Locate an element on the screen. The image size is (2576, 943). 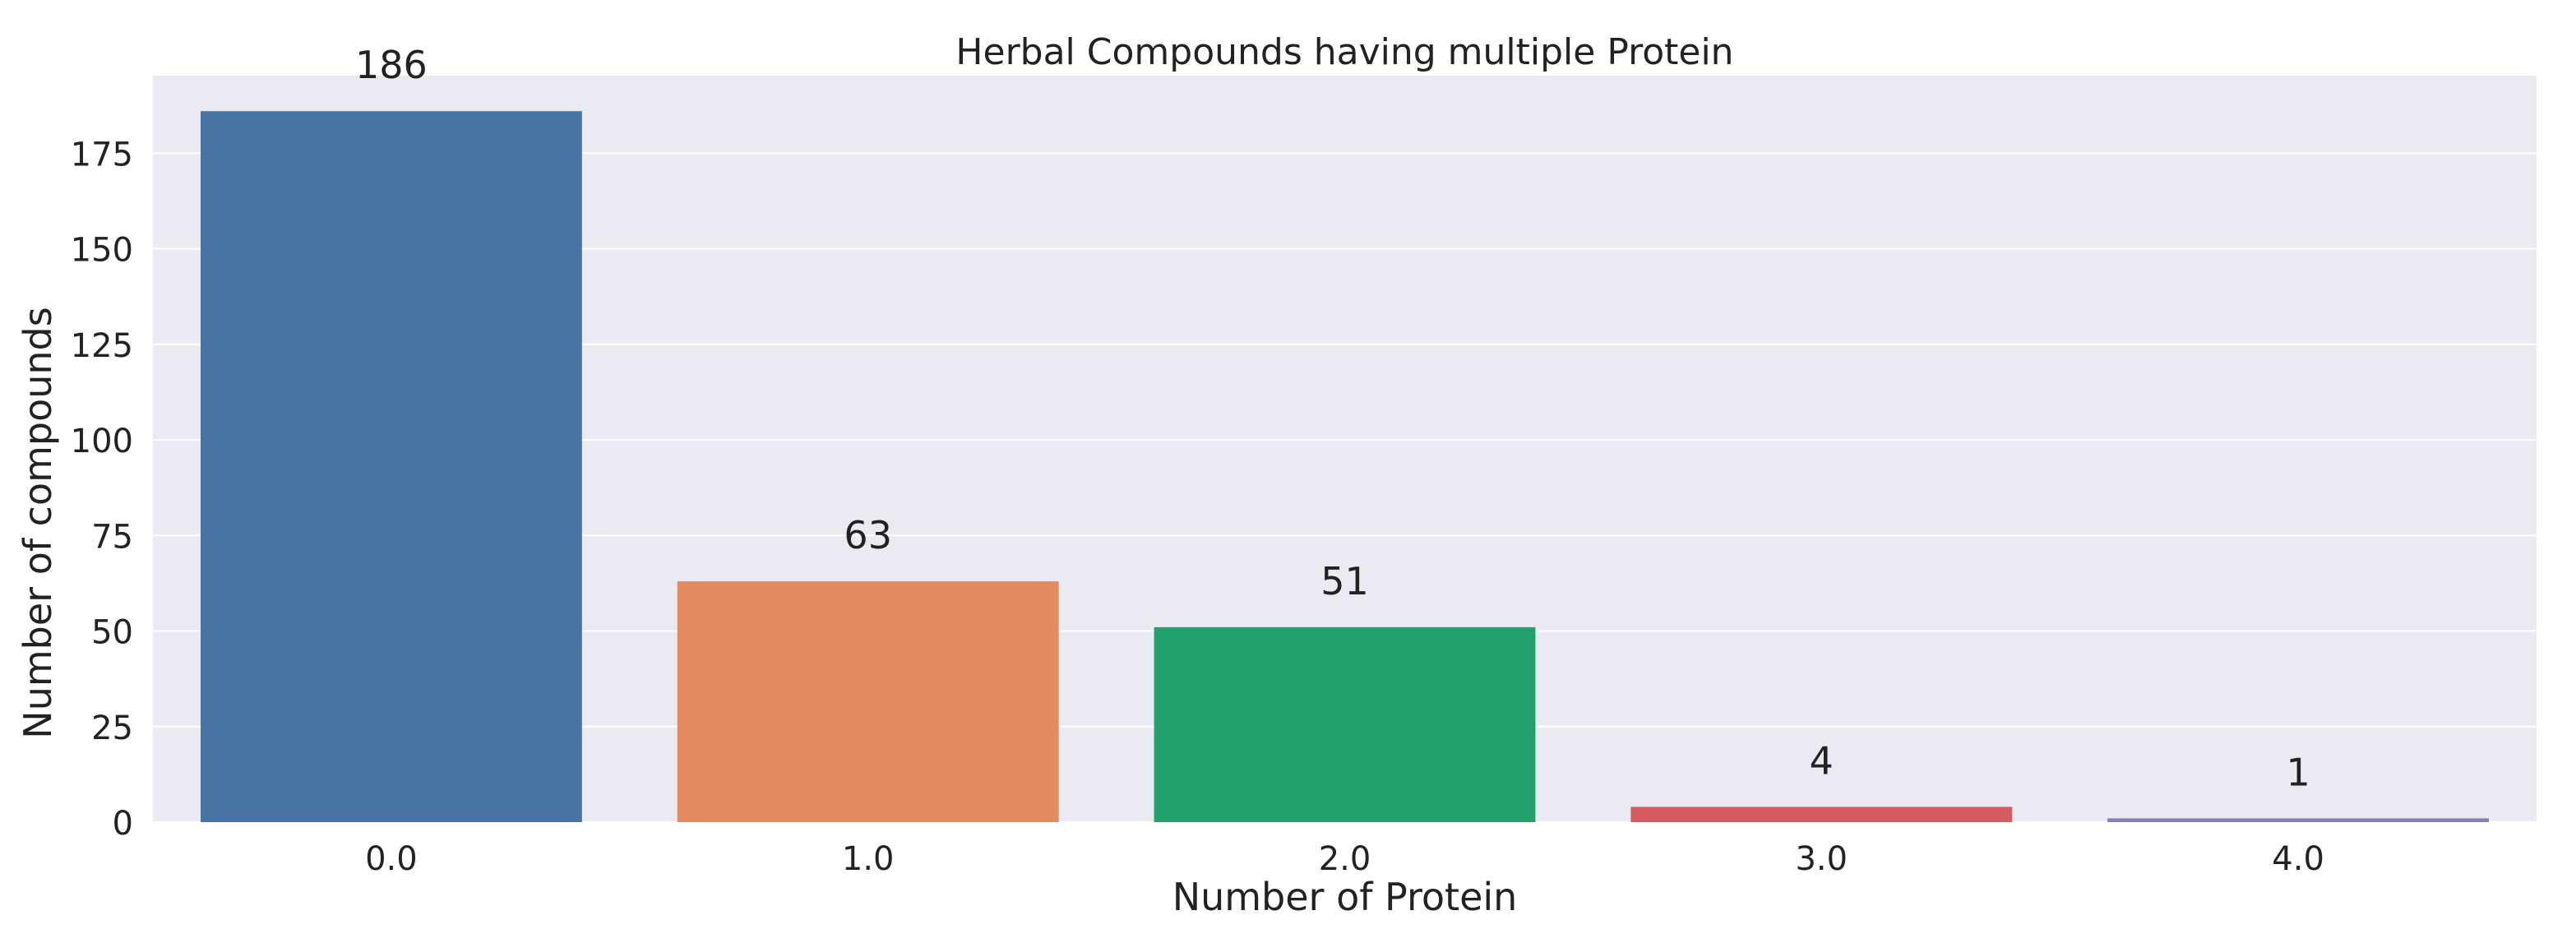
x-tick-label: 2.0 is located at coordinates (1345, 859).